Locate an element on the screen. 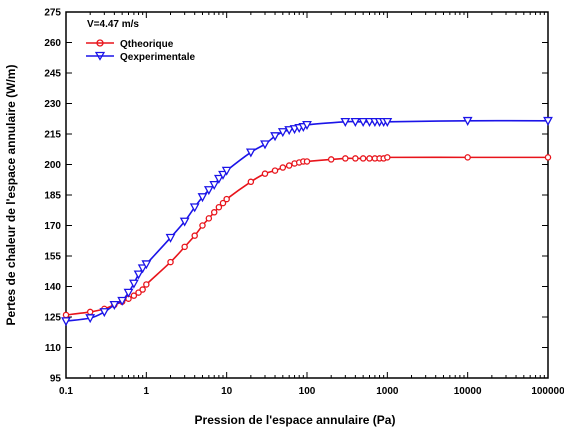 This screenshot has height=434, width=564. y-tick-label: 200 is located at coordinates (52, 165).